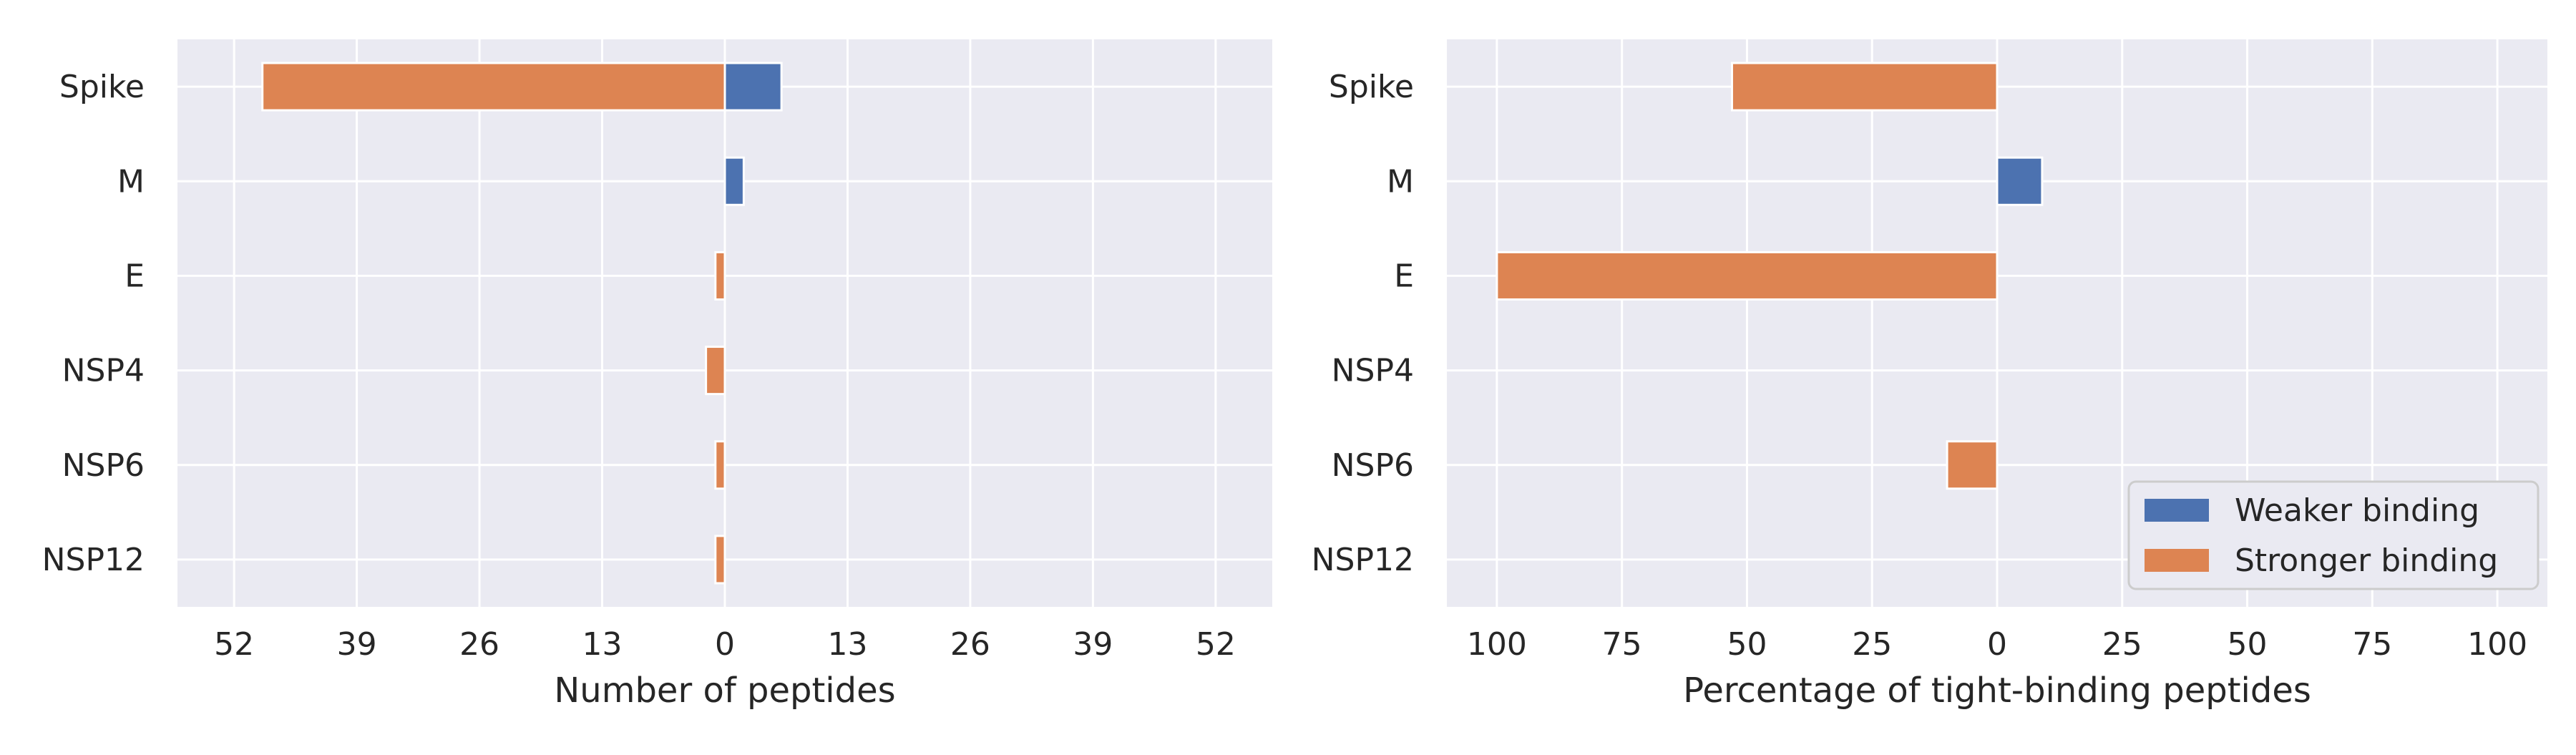 The image size is (2576, 755). What do you see at coordinates (724, 691) in the screenshot?
I see `x-axis-label: Number of peptides` at bounding box center [724, 691].